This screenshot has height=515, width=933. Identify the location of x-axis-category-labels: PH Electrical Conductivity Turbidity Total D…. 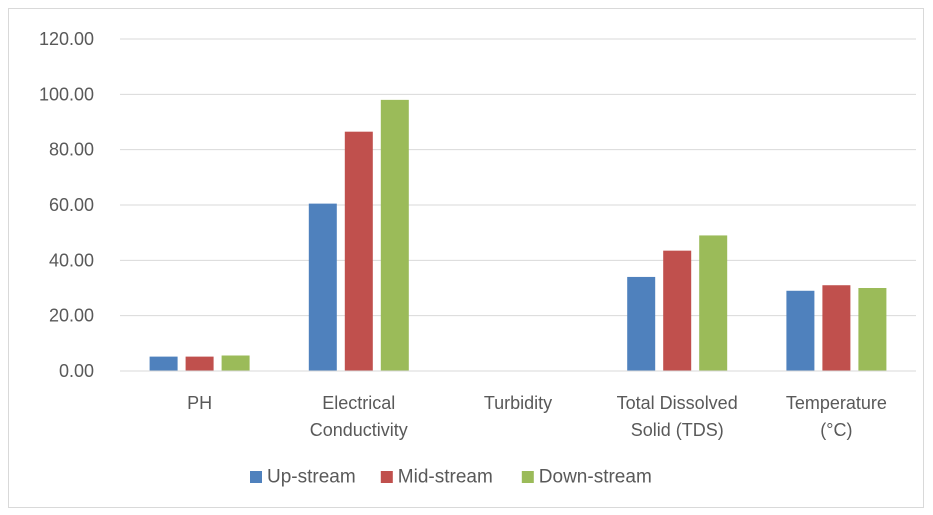
(537, 416).